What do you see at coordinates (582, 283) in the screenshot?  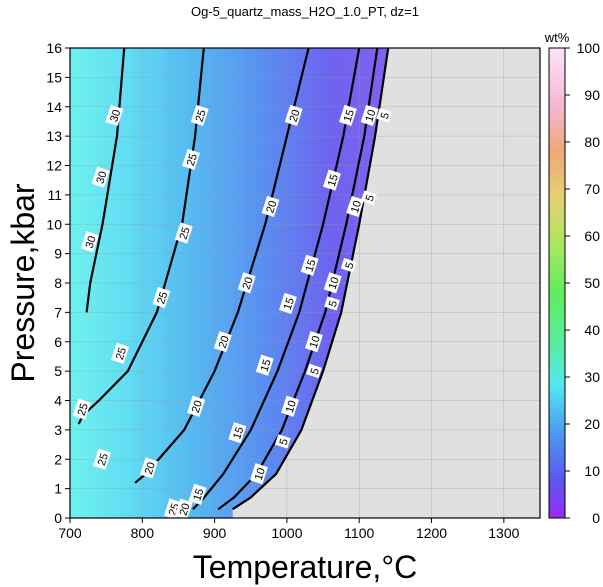 I see `colorbar-ticks: 0 10 20 30 40 50 60 70 80 90 100` at bounding box center [582, 283].